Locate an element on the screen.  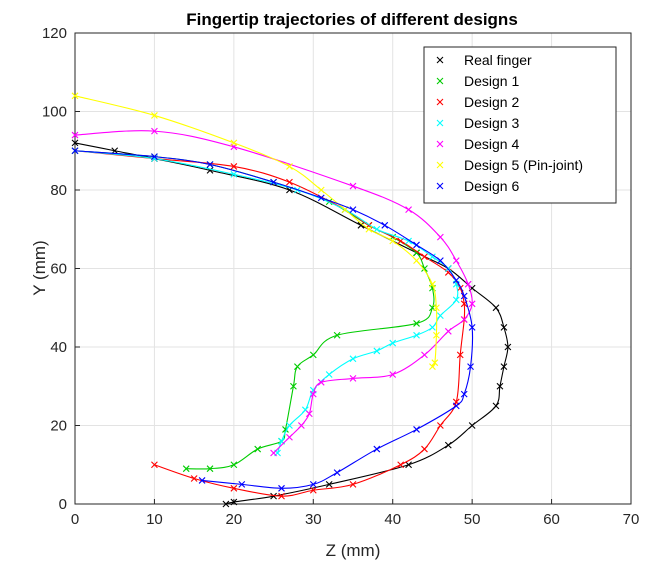
x-tick-label: 40 is located at coordinates (392, 519).